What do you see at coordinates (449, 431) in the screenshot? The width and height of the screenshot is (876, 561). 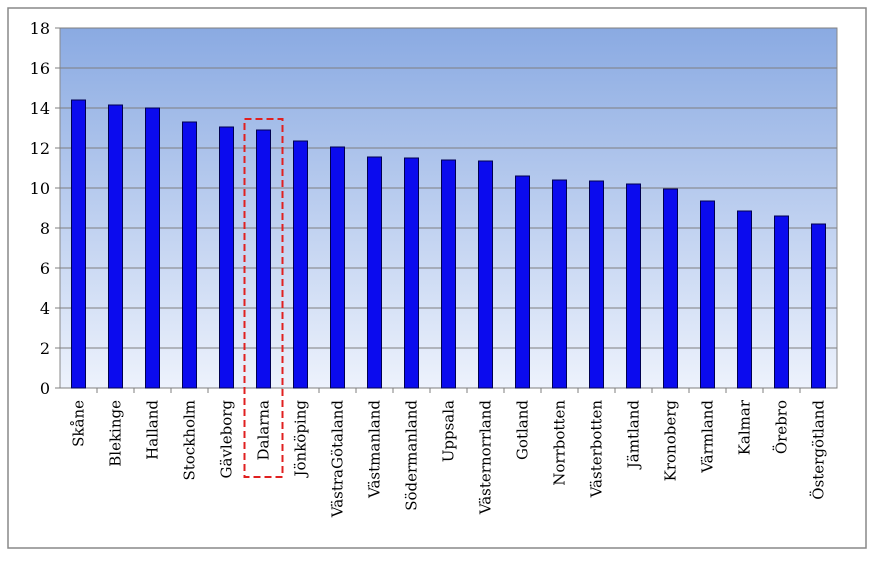 I see `x-tick-label: Uppsala` at bounding box center [449, 431].